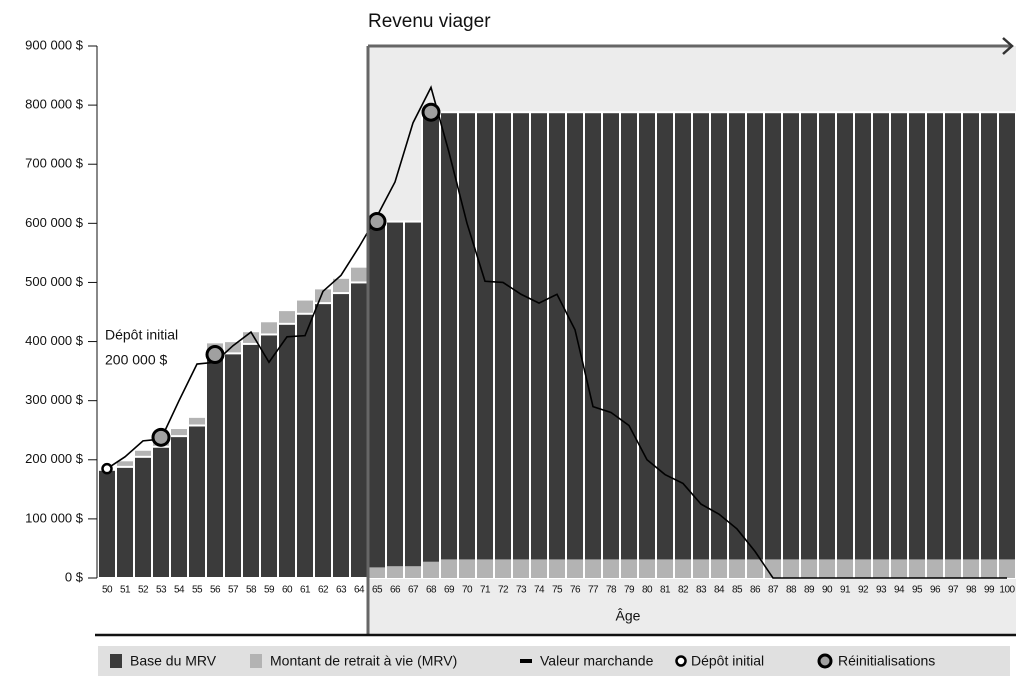  What do you see at coordinates (136, 360) in the screenshot?
I see `annotation: 200 000 $` at bounding box center [136, 360].